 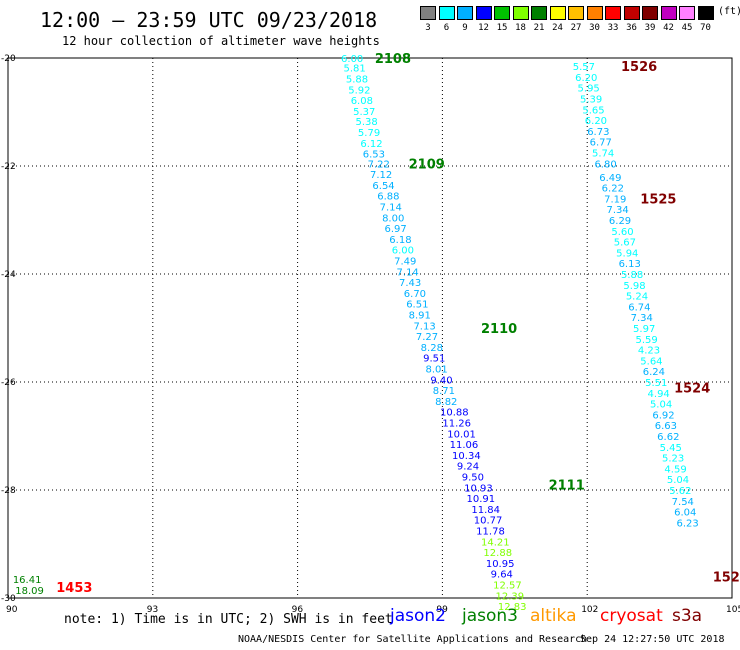 I want to click on y-tick-label: -24, so click(x=8, y=275).